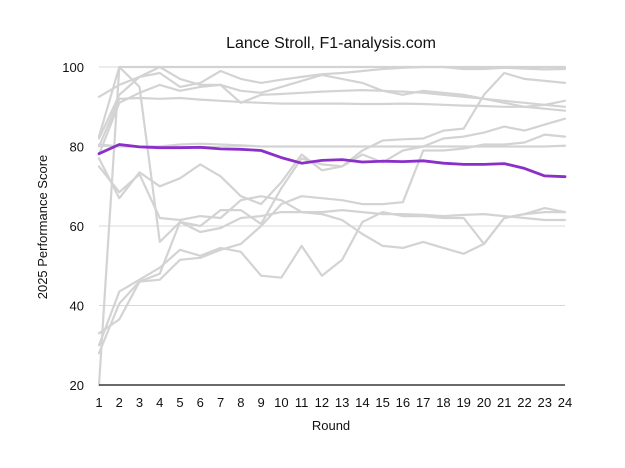 Image resolution: width=625 pixels, height=468 pixels. Describe the element at coordinates (220, 402) in the screenshot. I see `x-tick-label: 7` at that location.